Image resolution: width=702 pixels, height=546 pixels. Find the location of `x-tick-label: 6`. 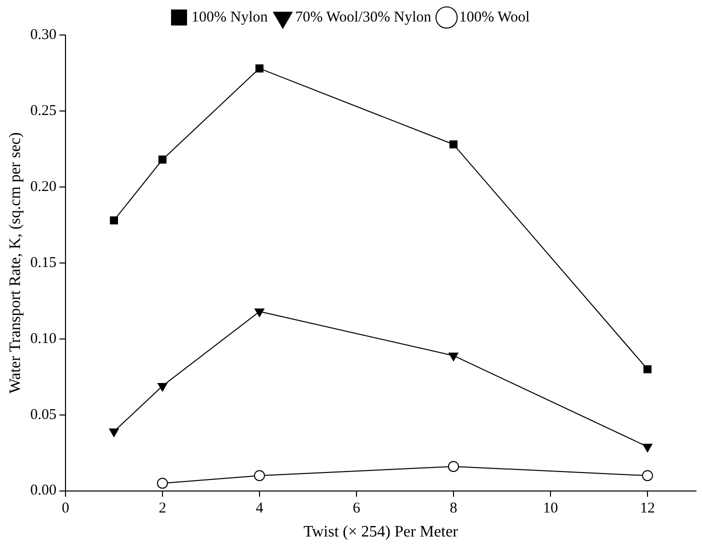

x-tick-label: 6 is located at coordinates (356, 508).